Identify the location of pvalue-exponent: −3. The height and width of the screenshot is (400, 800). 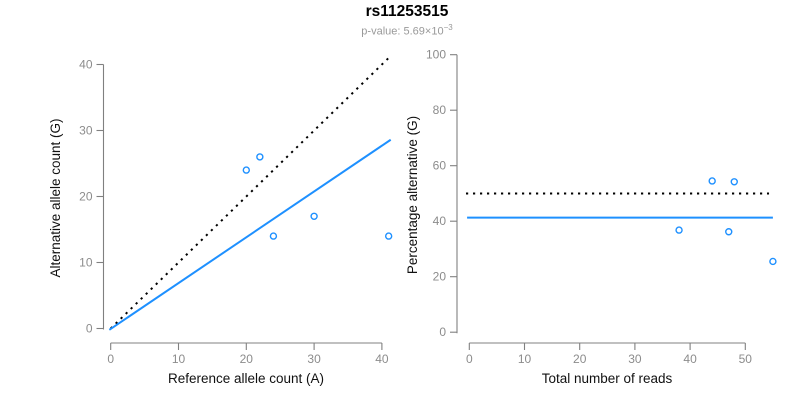
(448, 27).